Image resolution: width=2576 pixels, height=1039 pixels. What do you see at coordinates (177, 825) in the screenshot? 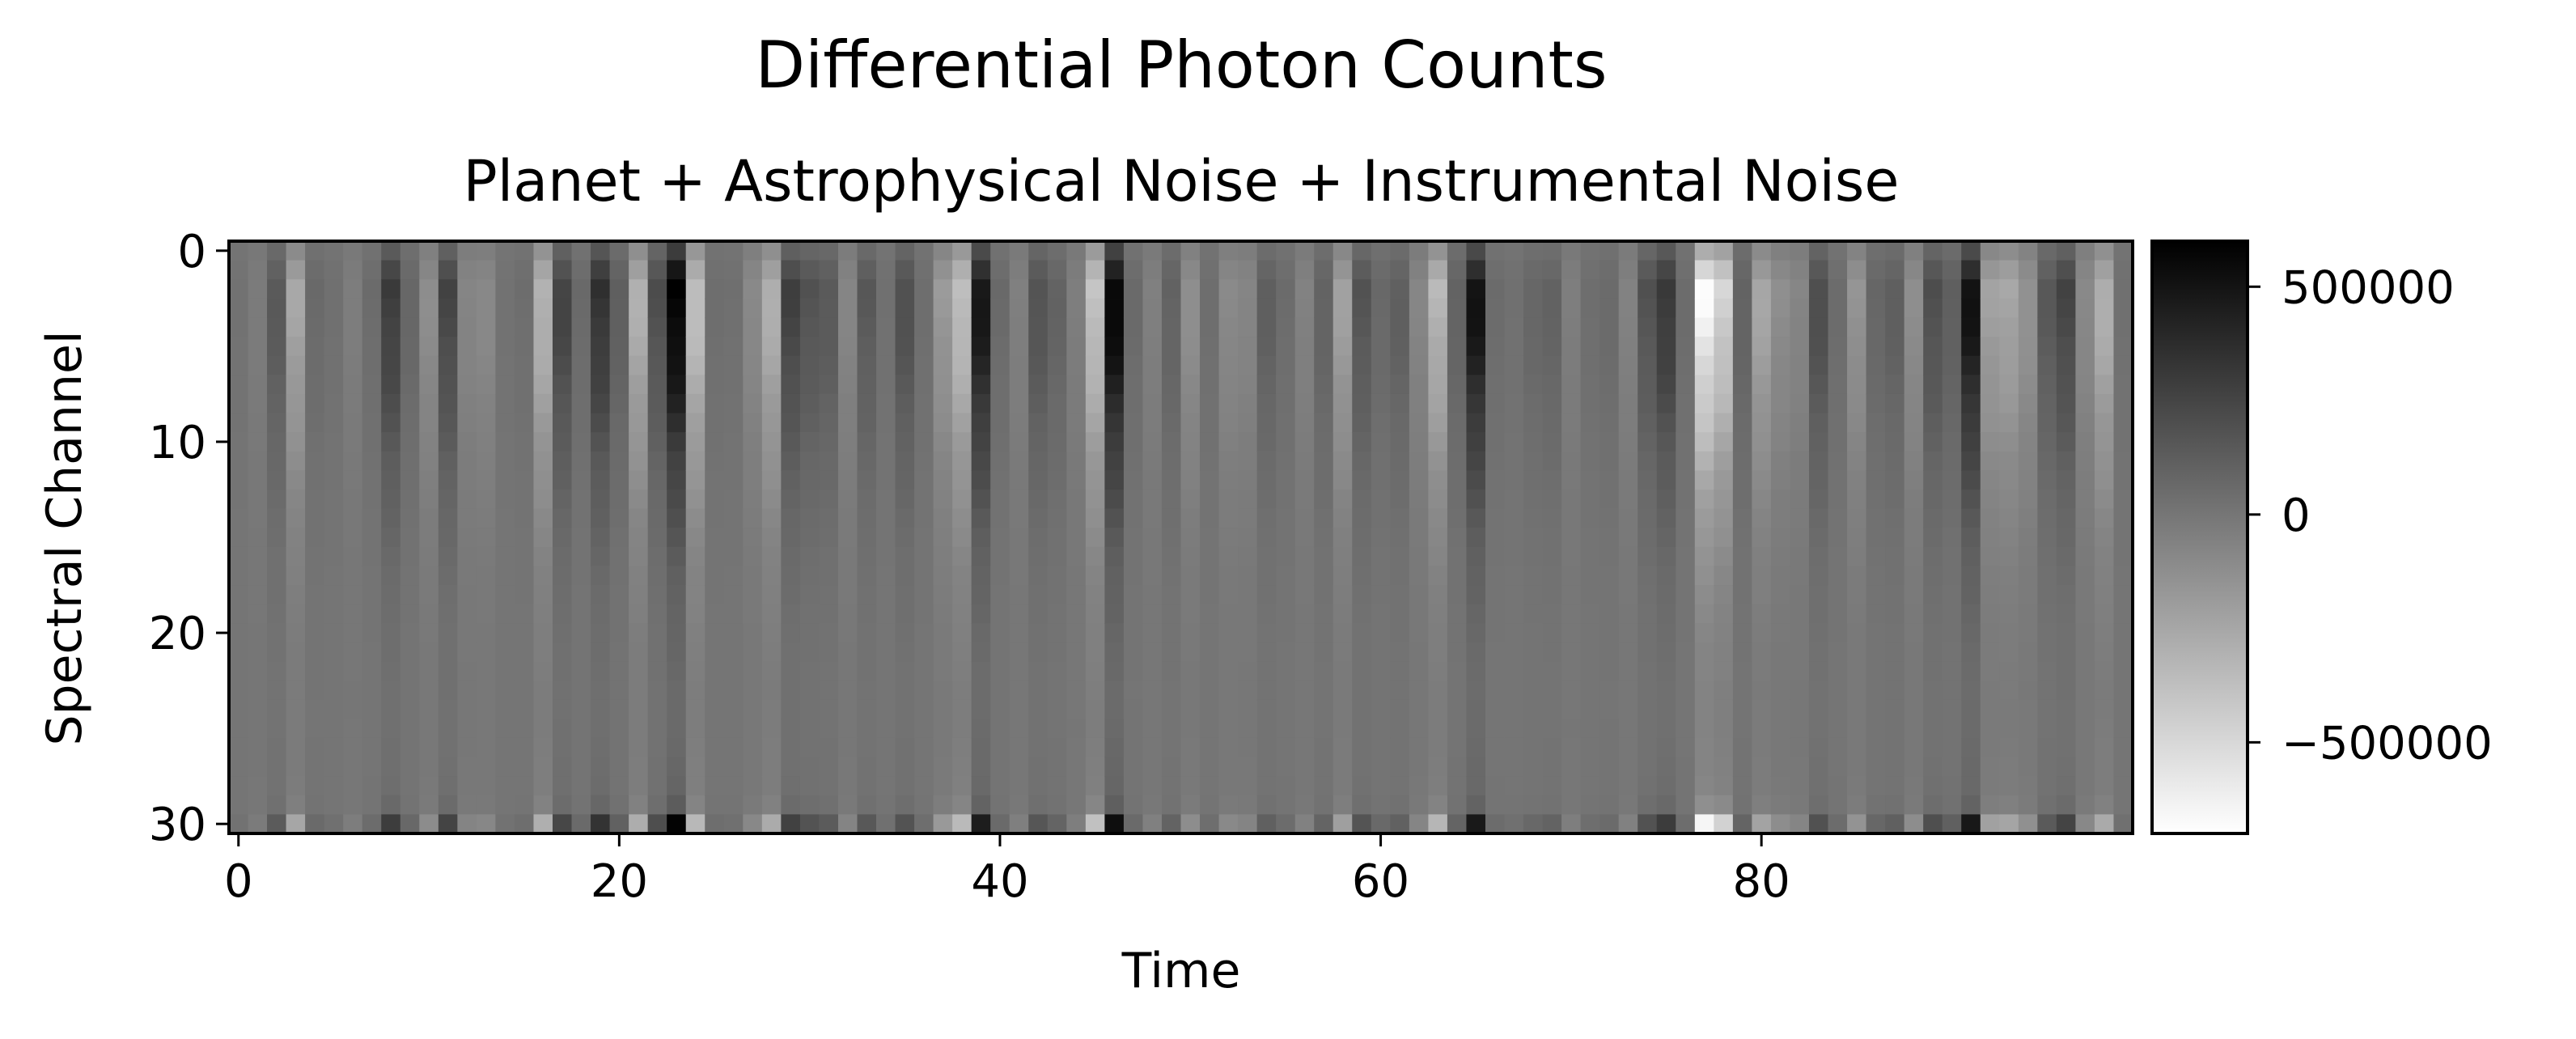
I see `y-tick-label: 30` at bounding box center [177, 825].